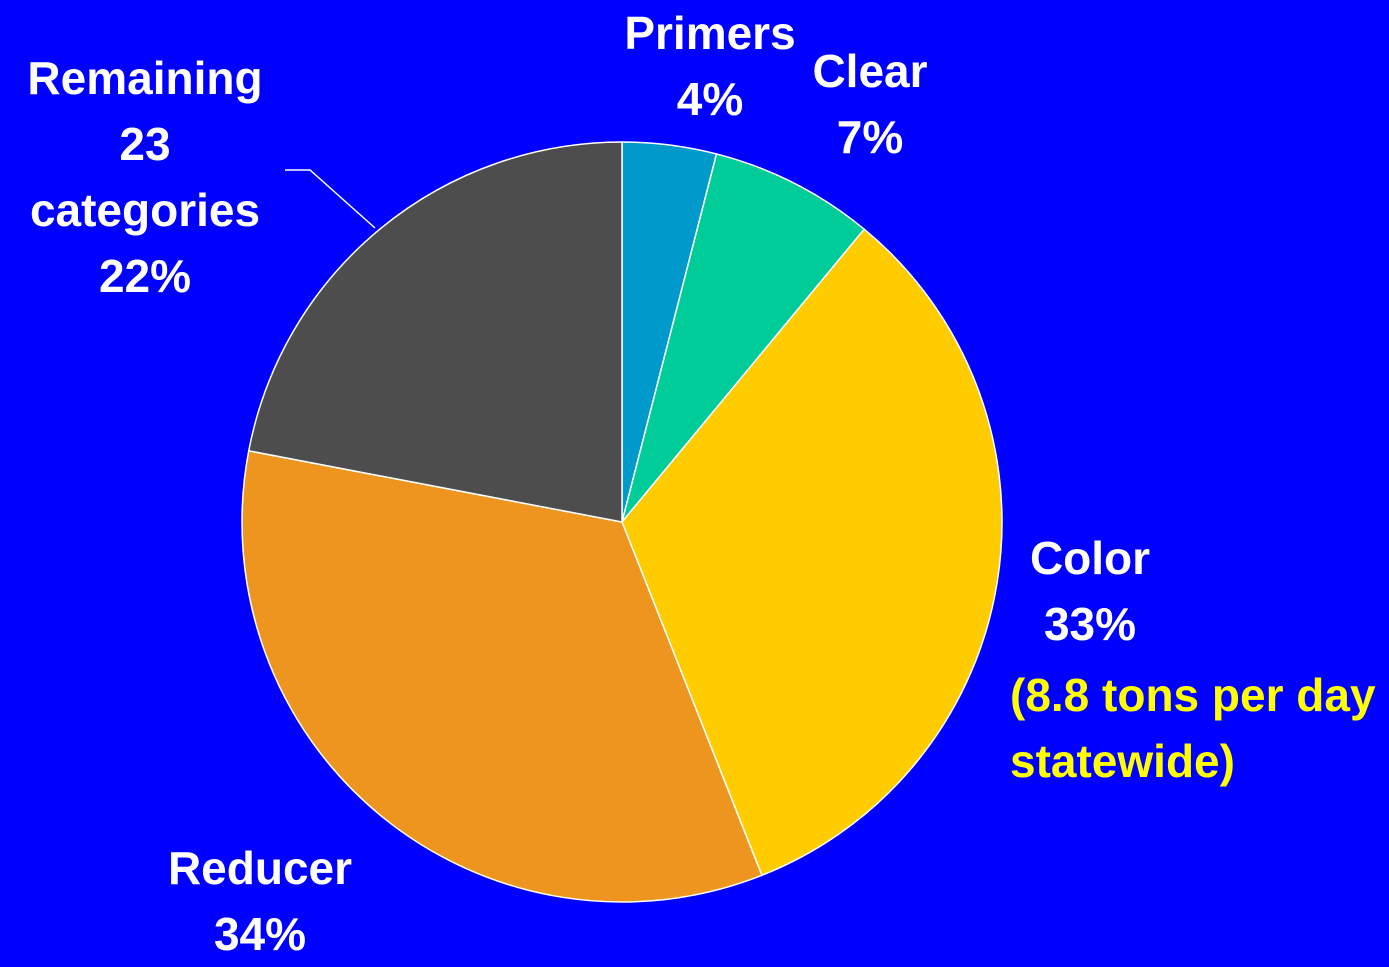 The width and height of the screenshot is (1389, 967). Describe the element at coordinates (870, 137) in the screenshot. I see `slice-value-label: 7%` at that location.